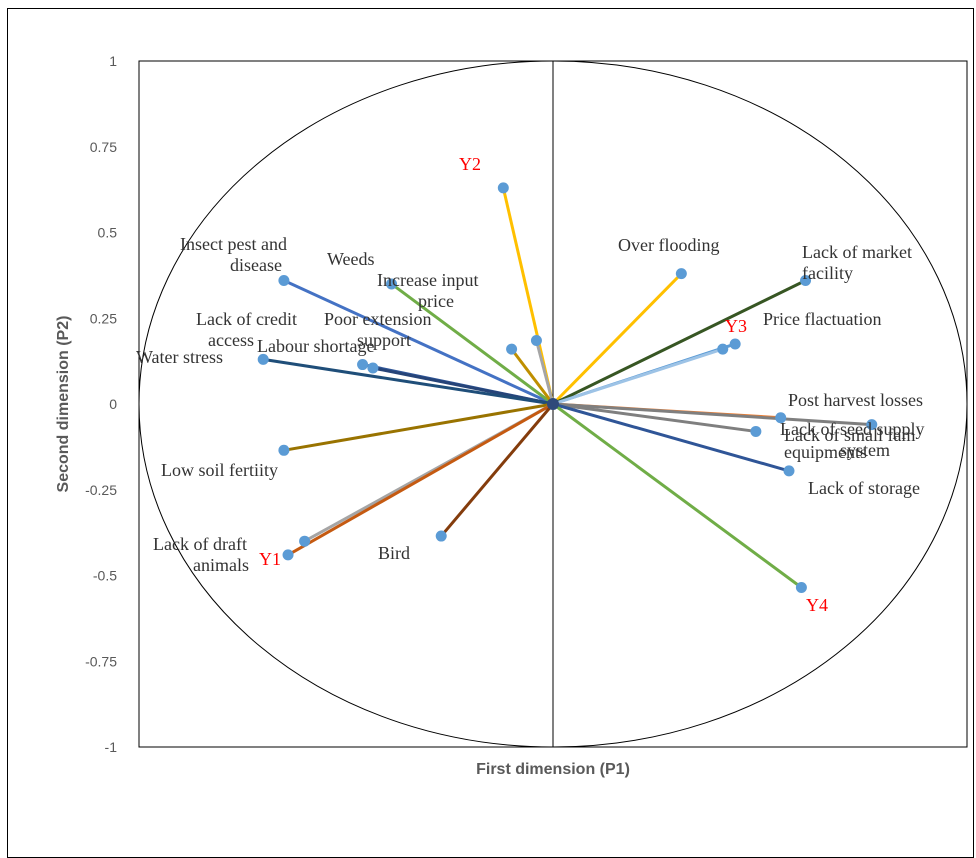 The image size is (976, 858). What do you see at coordinates (284, 281) in the screenshot?
I see `point-insect-pest-and-disease` at bounding box center [284, 281].